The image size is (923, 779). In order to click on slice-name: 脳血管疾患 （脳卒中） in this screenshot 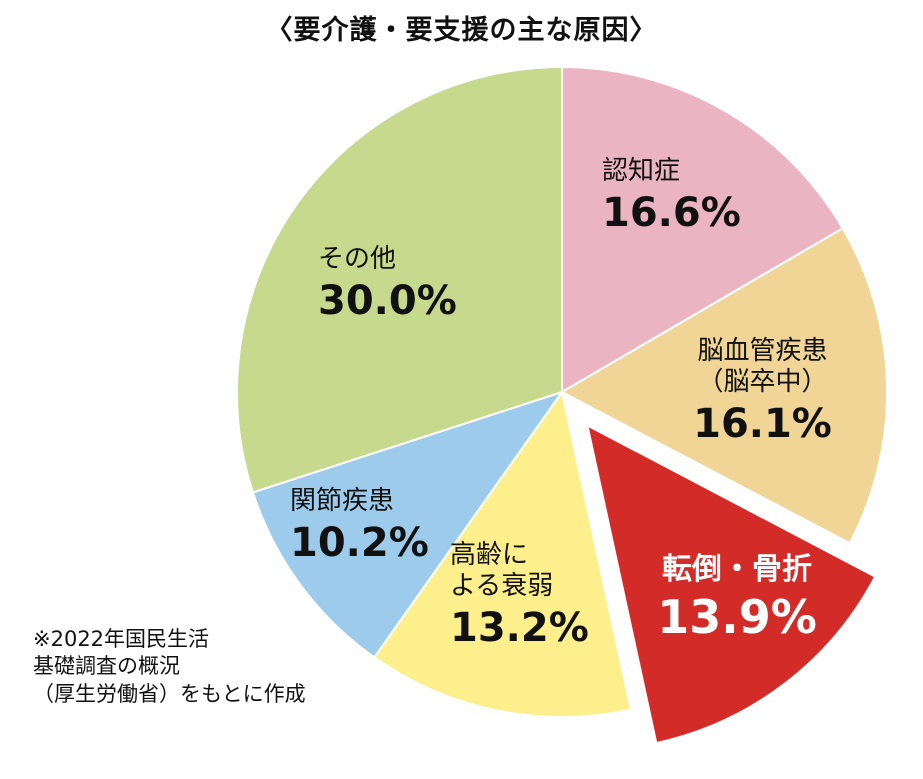, I will do `click(762, 367)`.